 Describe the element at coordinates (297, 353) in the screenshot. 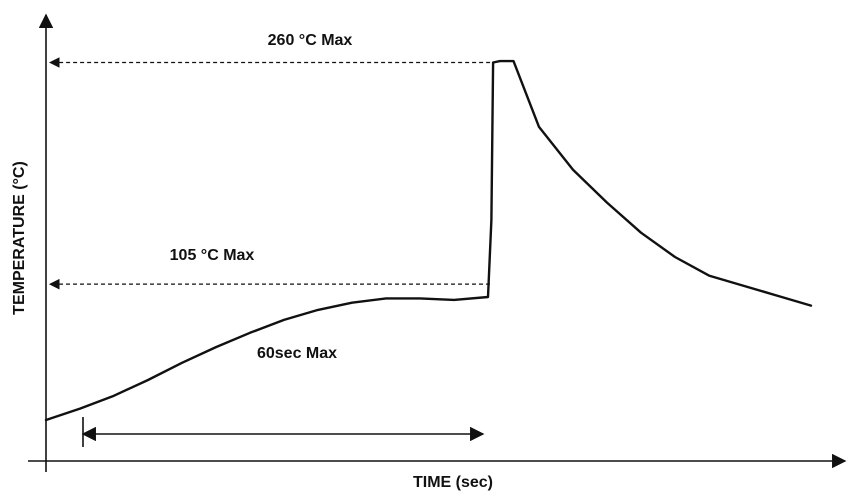

I see `duration-label: 60sec Max` at that location.